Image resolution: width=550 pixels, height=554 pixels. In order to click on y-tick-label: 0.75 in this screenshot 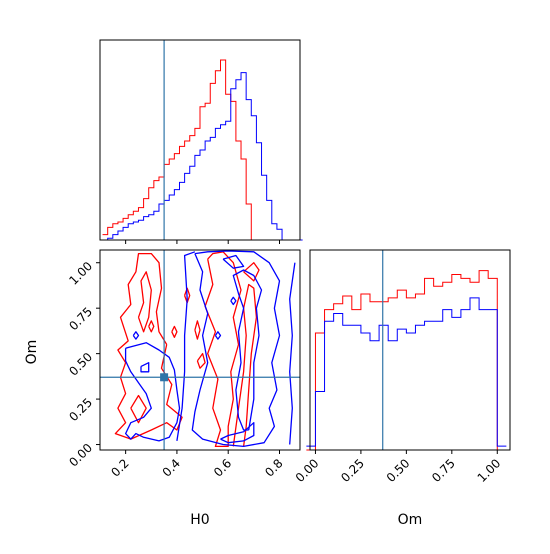, I will do `click(80, 318)`.